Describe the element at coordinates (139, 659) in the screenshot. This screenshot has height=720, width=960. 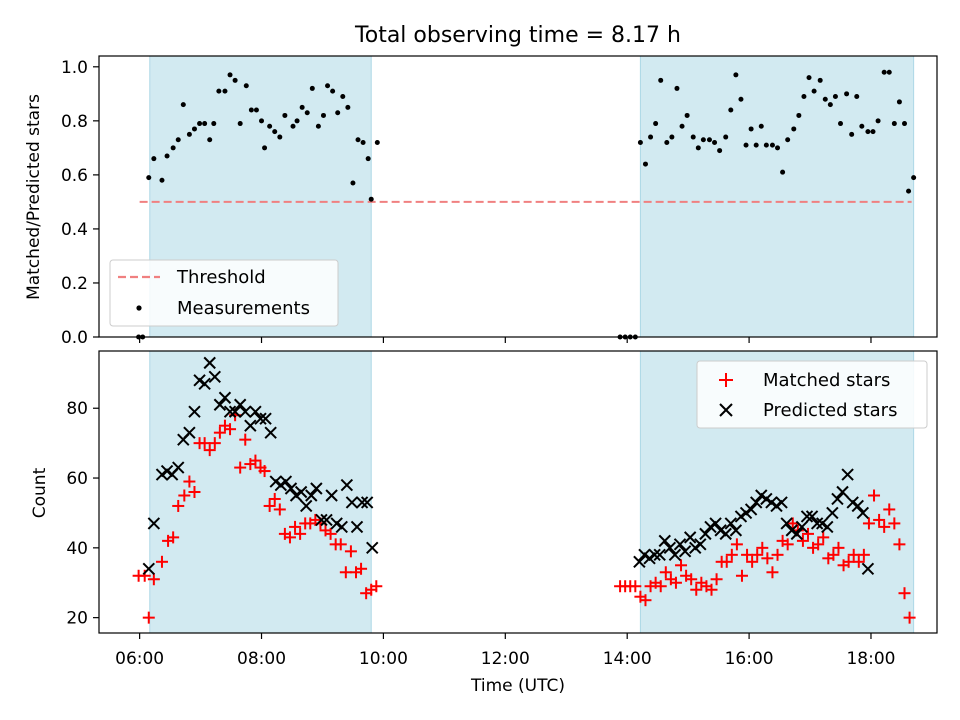
I see `x-tick-label: 06:00` at that location.